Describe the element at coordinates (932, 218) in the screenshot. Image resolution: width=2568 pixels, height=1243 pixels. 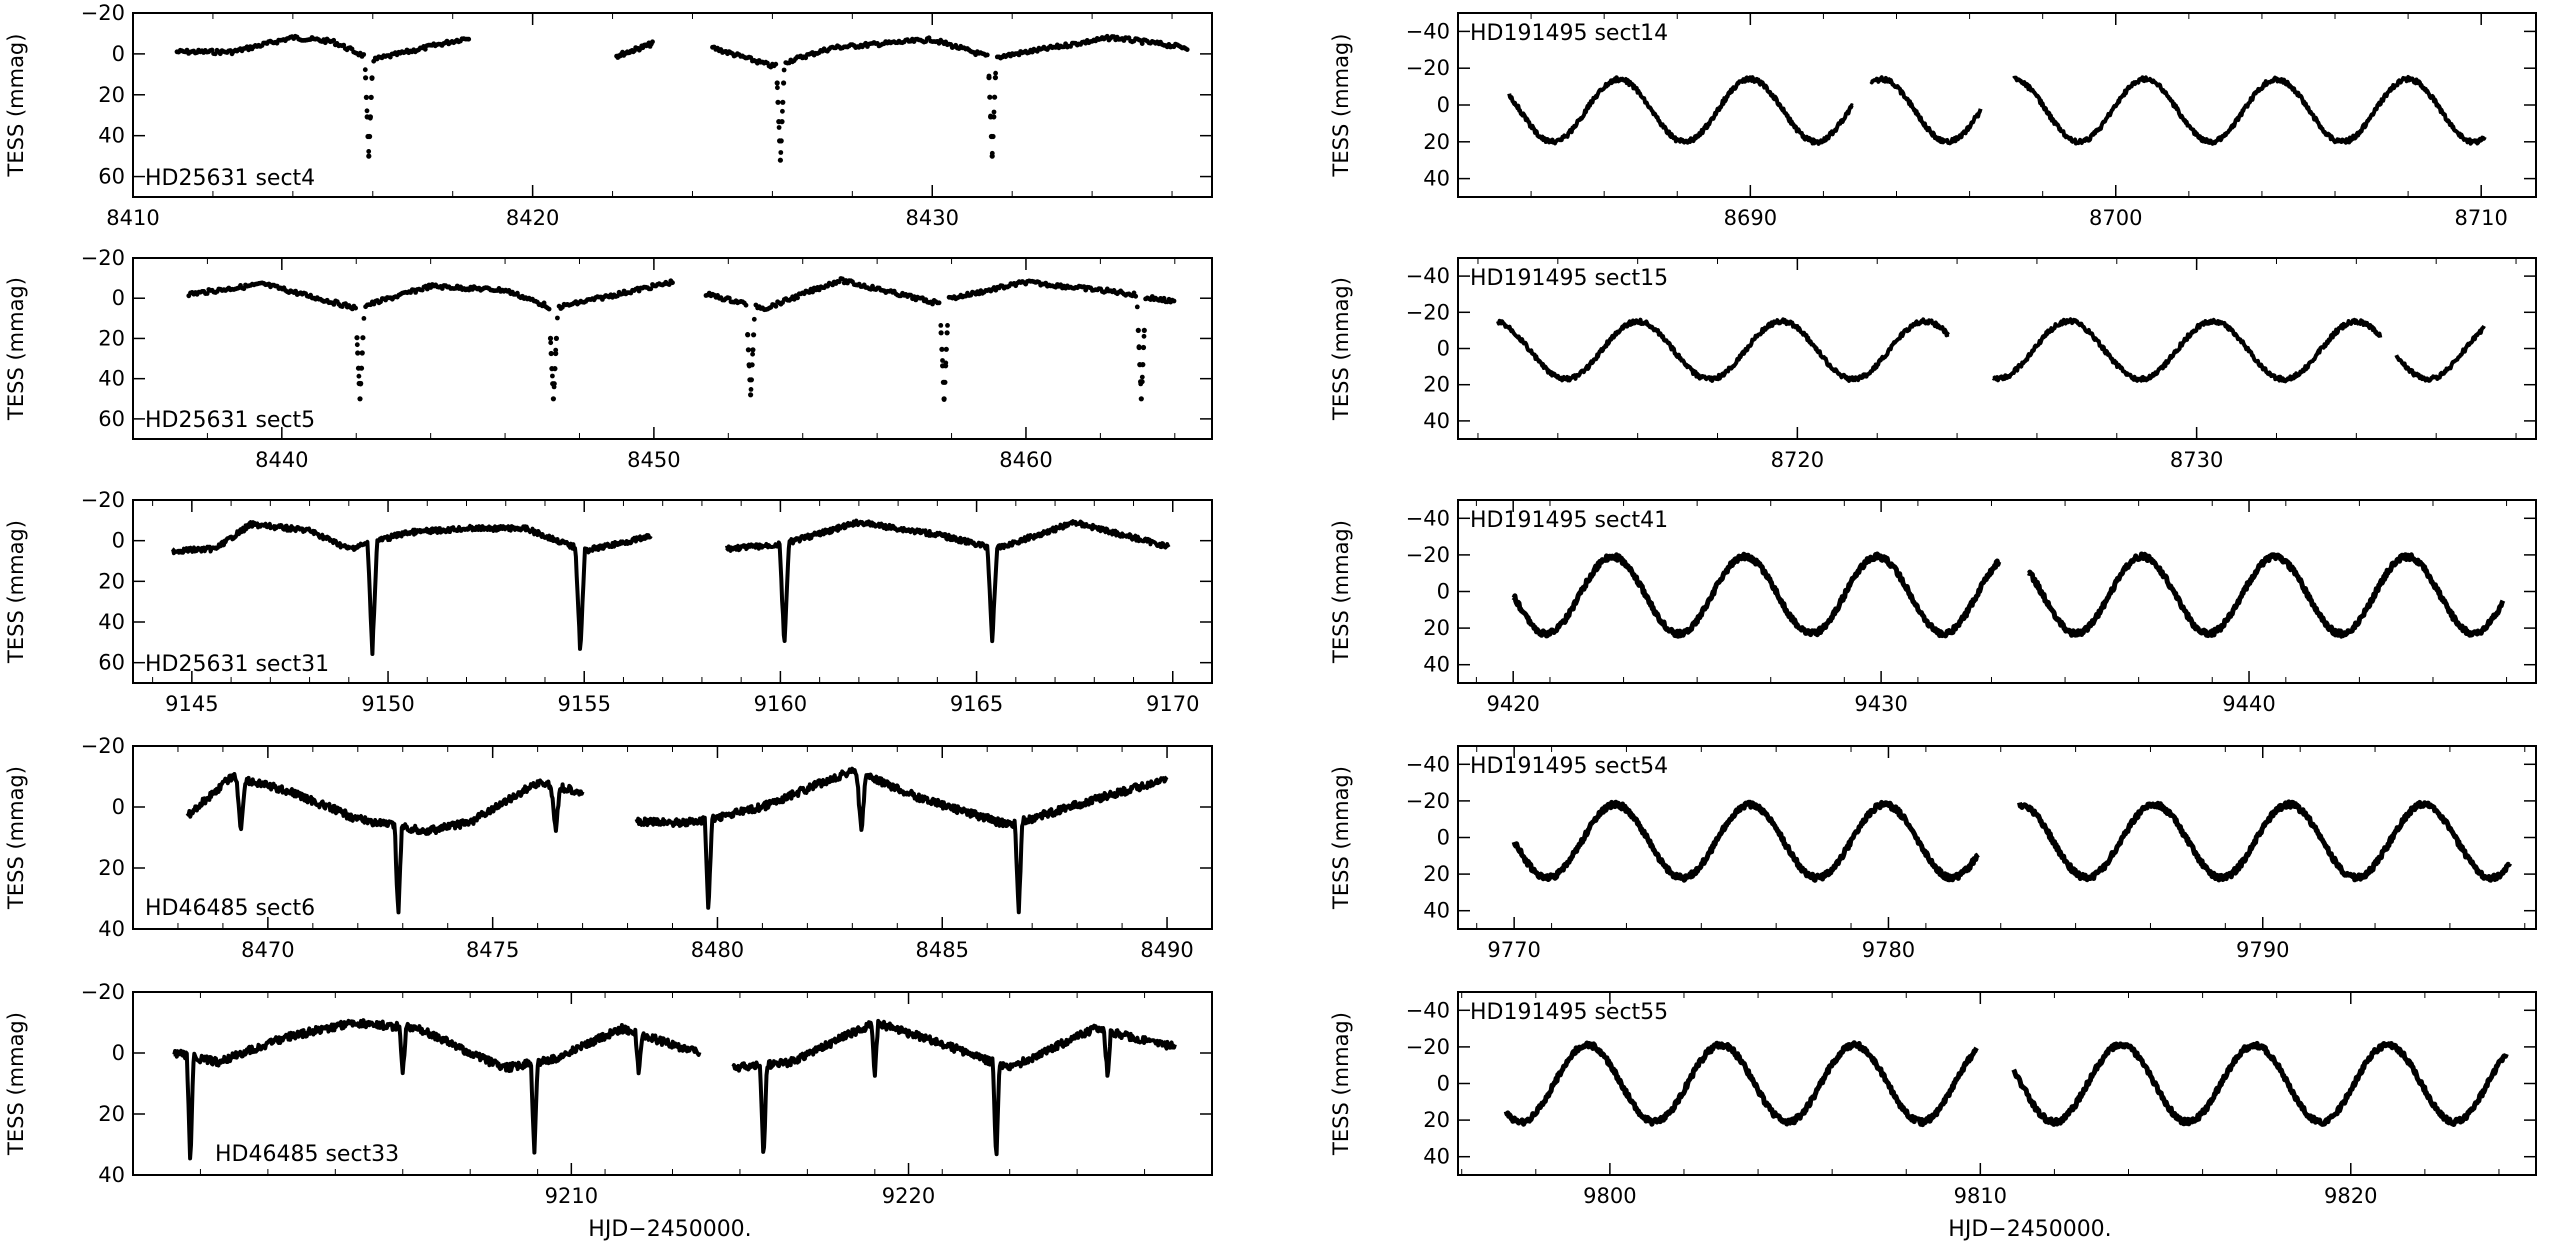
I see `x-tick-label: 8430` at that location.